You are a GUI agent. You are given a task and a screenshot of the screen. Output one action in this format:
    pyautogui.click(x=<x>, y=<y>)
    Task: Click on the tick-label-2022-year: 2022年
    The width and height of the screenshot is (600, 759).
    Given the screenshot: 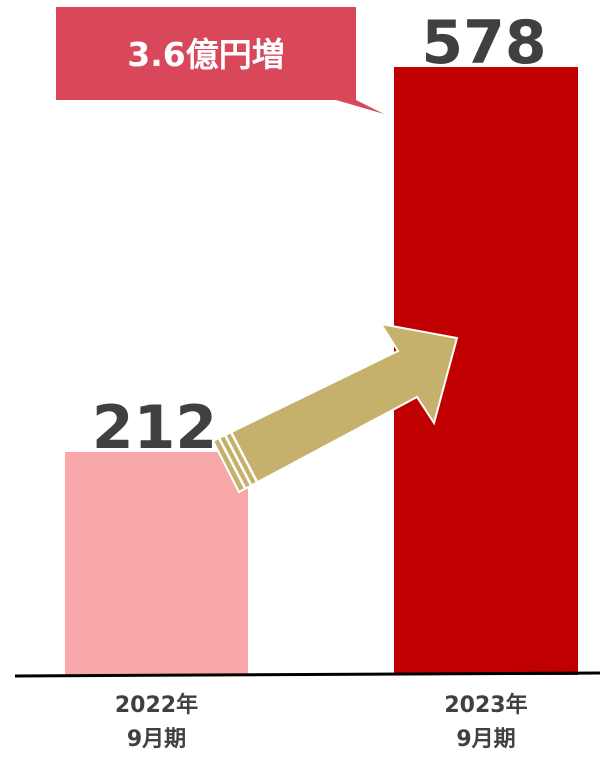 What is the action you would take?
    pyautogui.click(x=156, y=705)
    